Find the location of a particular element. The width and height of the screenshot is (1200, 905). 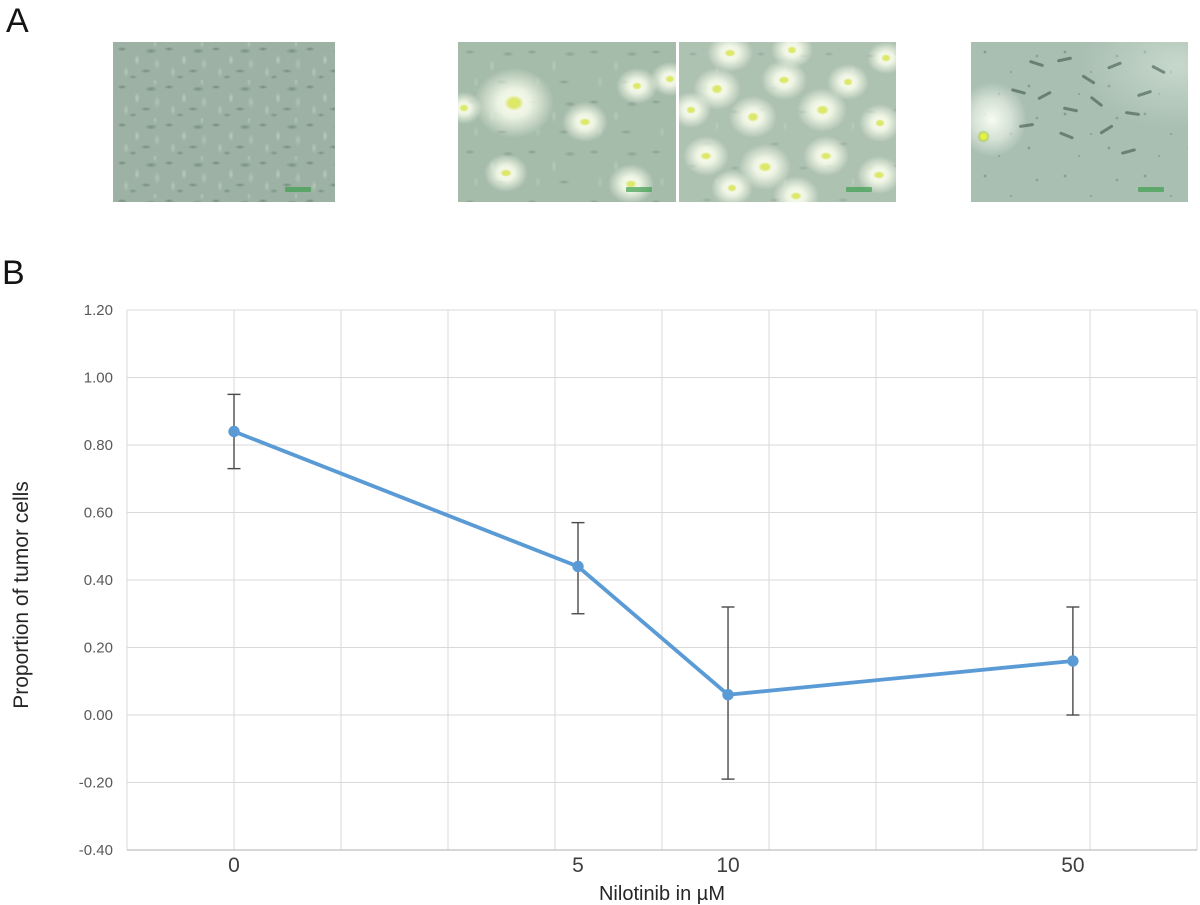

svg-text: 0.40 is located at coordinates (98, 580).